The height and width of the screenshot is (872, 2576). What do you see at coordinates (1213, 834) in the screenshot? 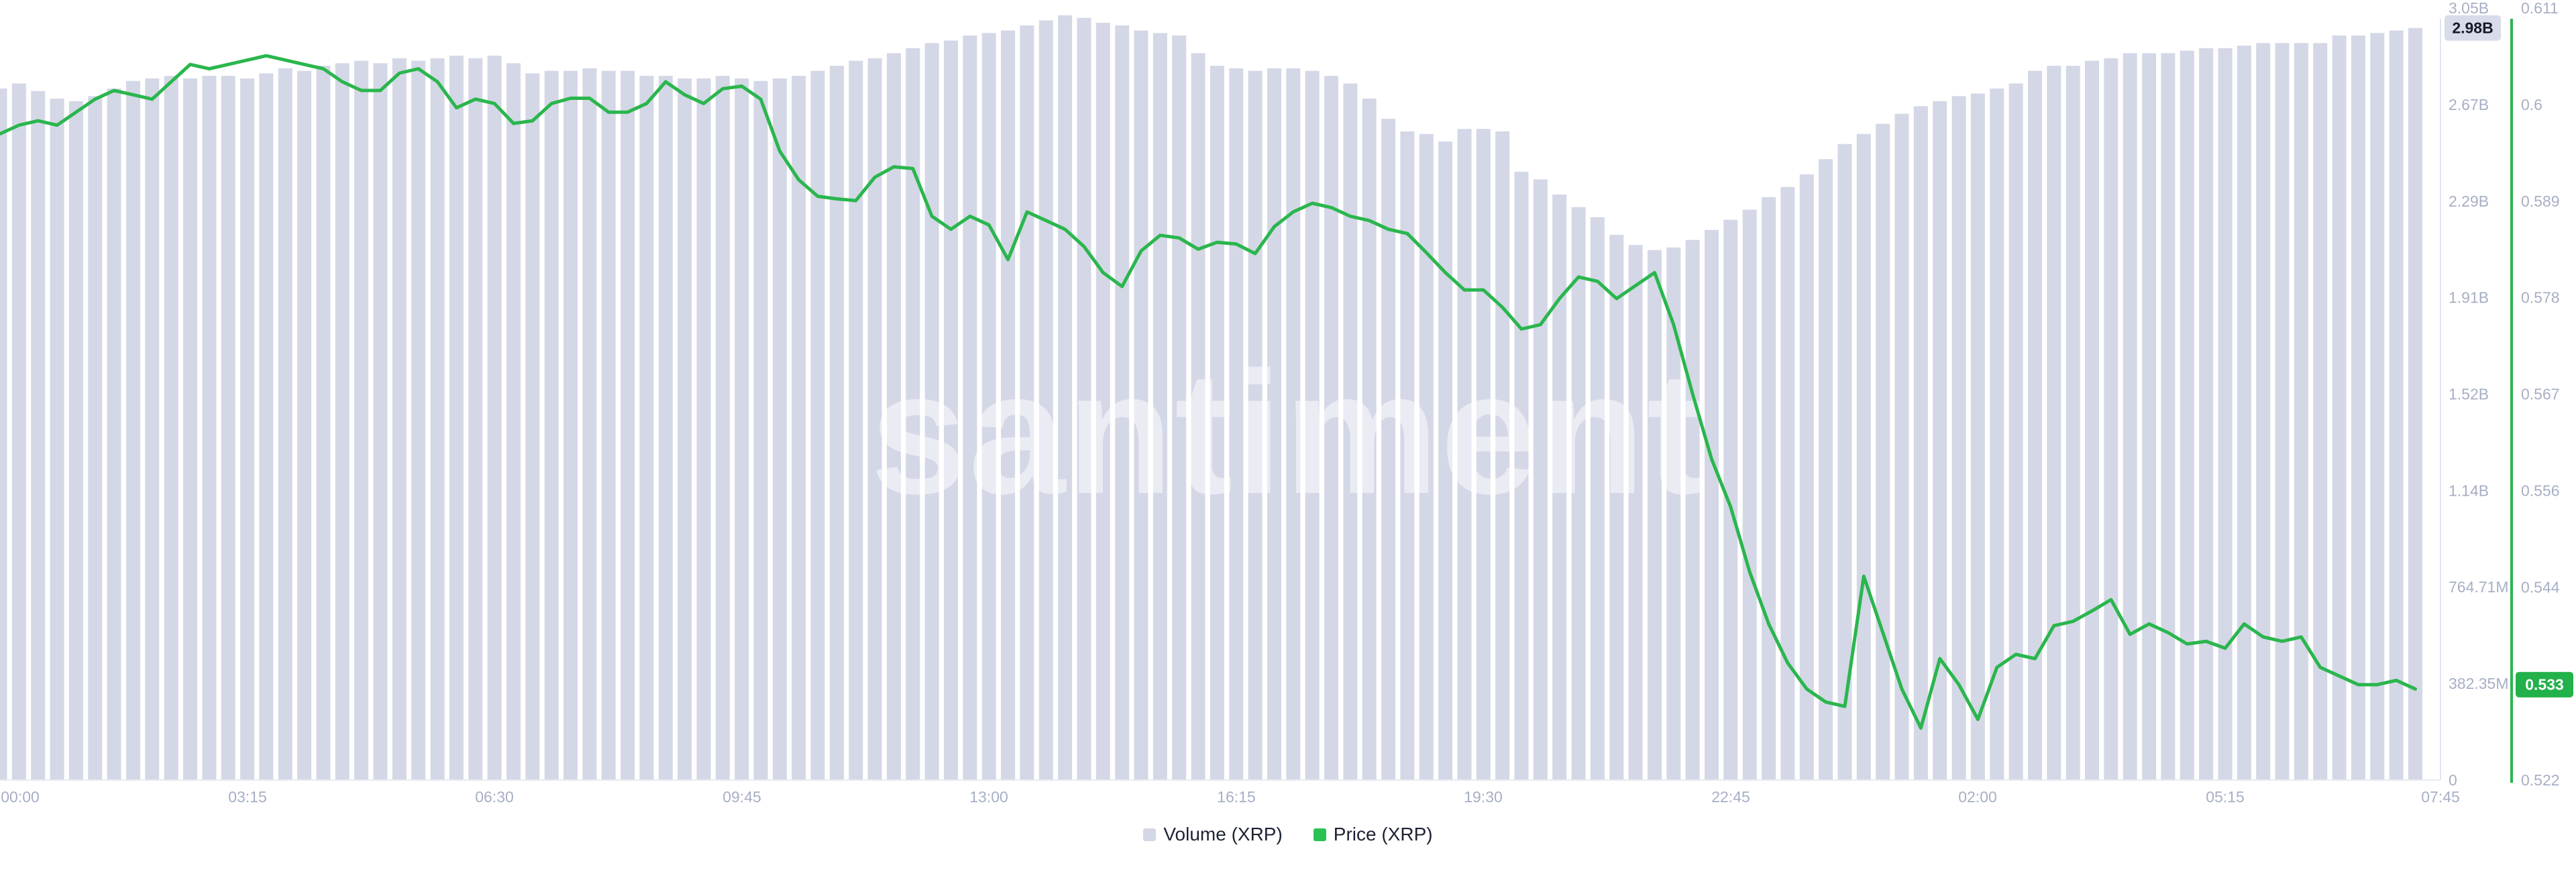
I see `legend-item-volume: Volume (XRP)` at bounding box center [1213, 834].